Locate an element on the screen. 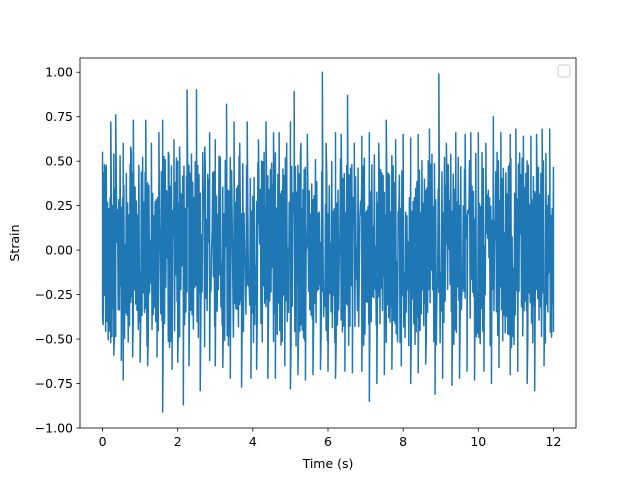 This screenshot has width=640, height=480. x-tick-label: 12 is located at coordinates (554, 441).